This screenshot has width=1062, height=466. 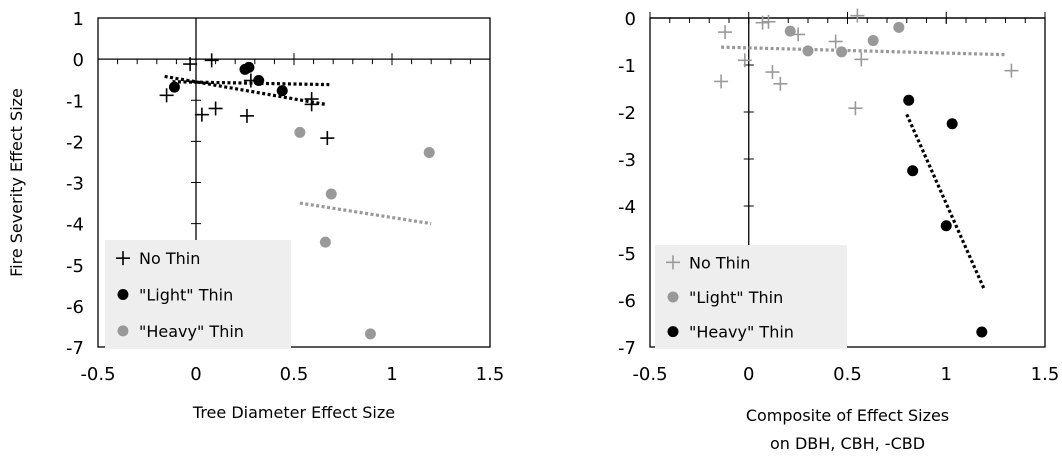 What do you see at coordinates (847, 415) in the screenshot?
I see `x-axis-title: Composite of Effect Sizes` at bounding box center [847, 415].